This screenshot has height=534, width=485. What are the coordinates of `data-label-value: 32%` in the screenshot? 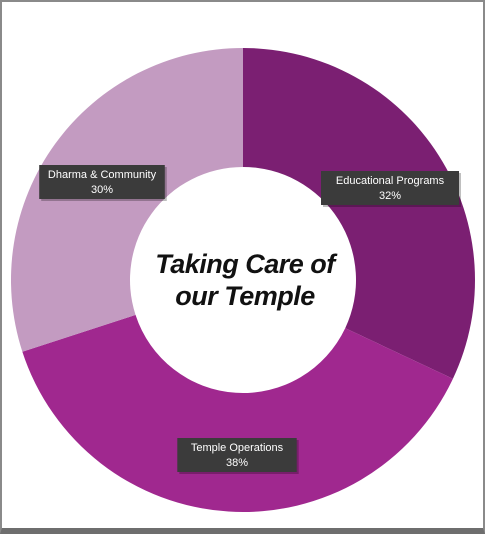 It's located at (390, 196).